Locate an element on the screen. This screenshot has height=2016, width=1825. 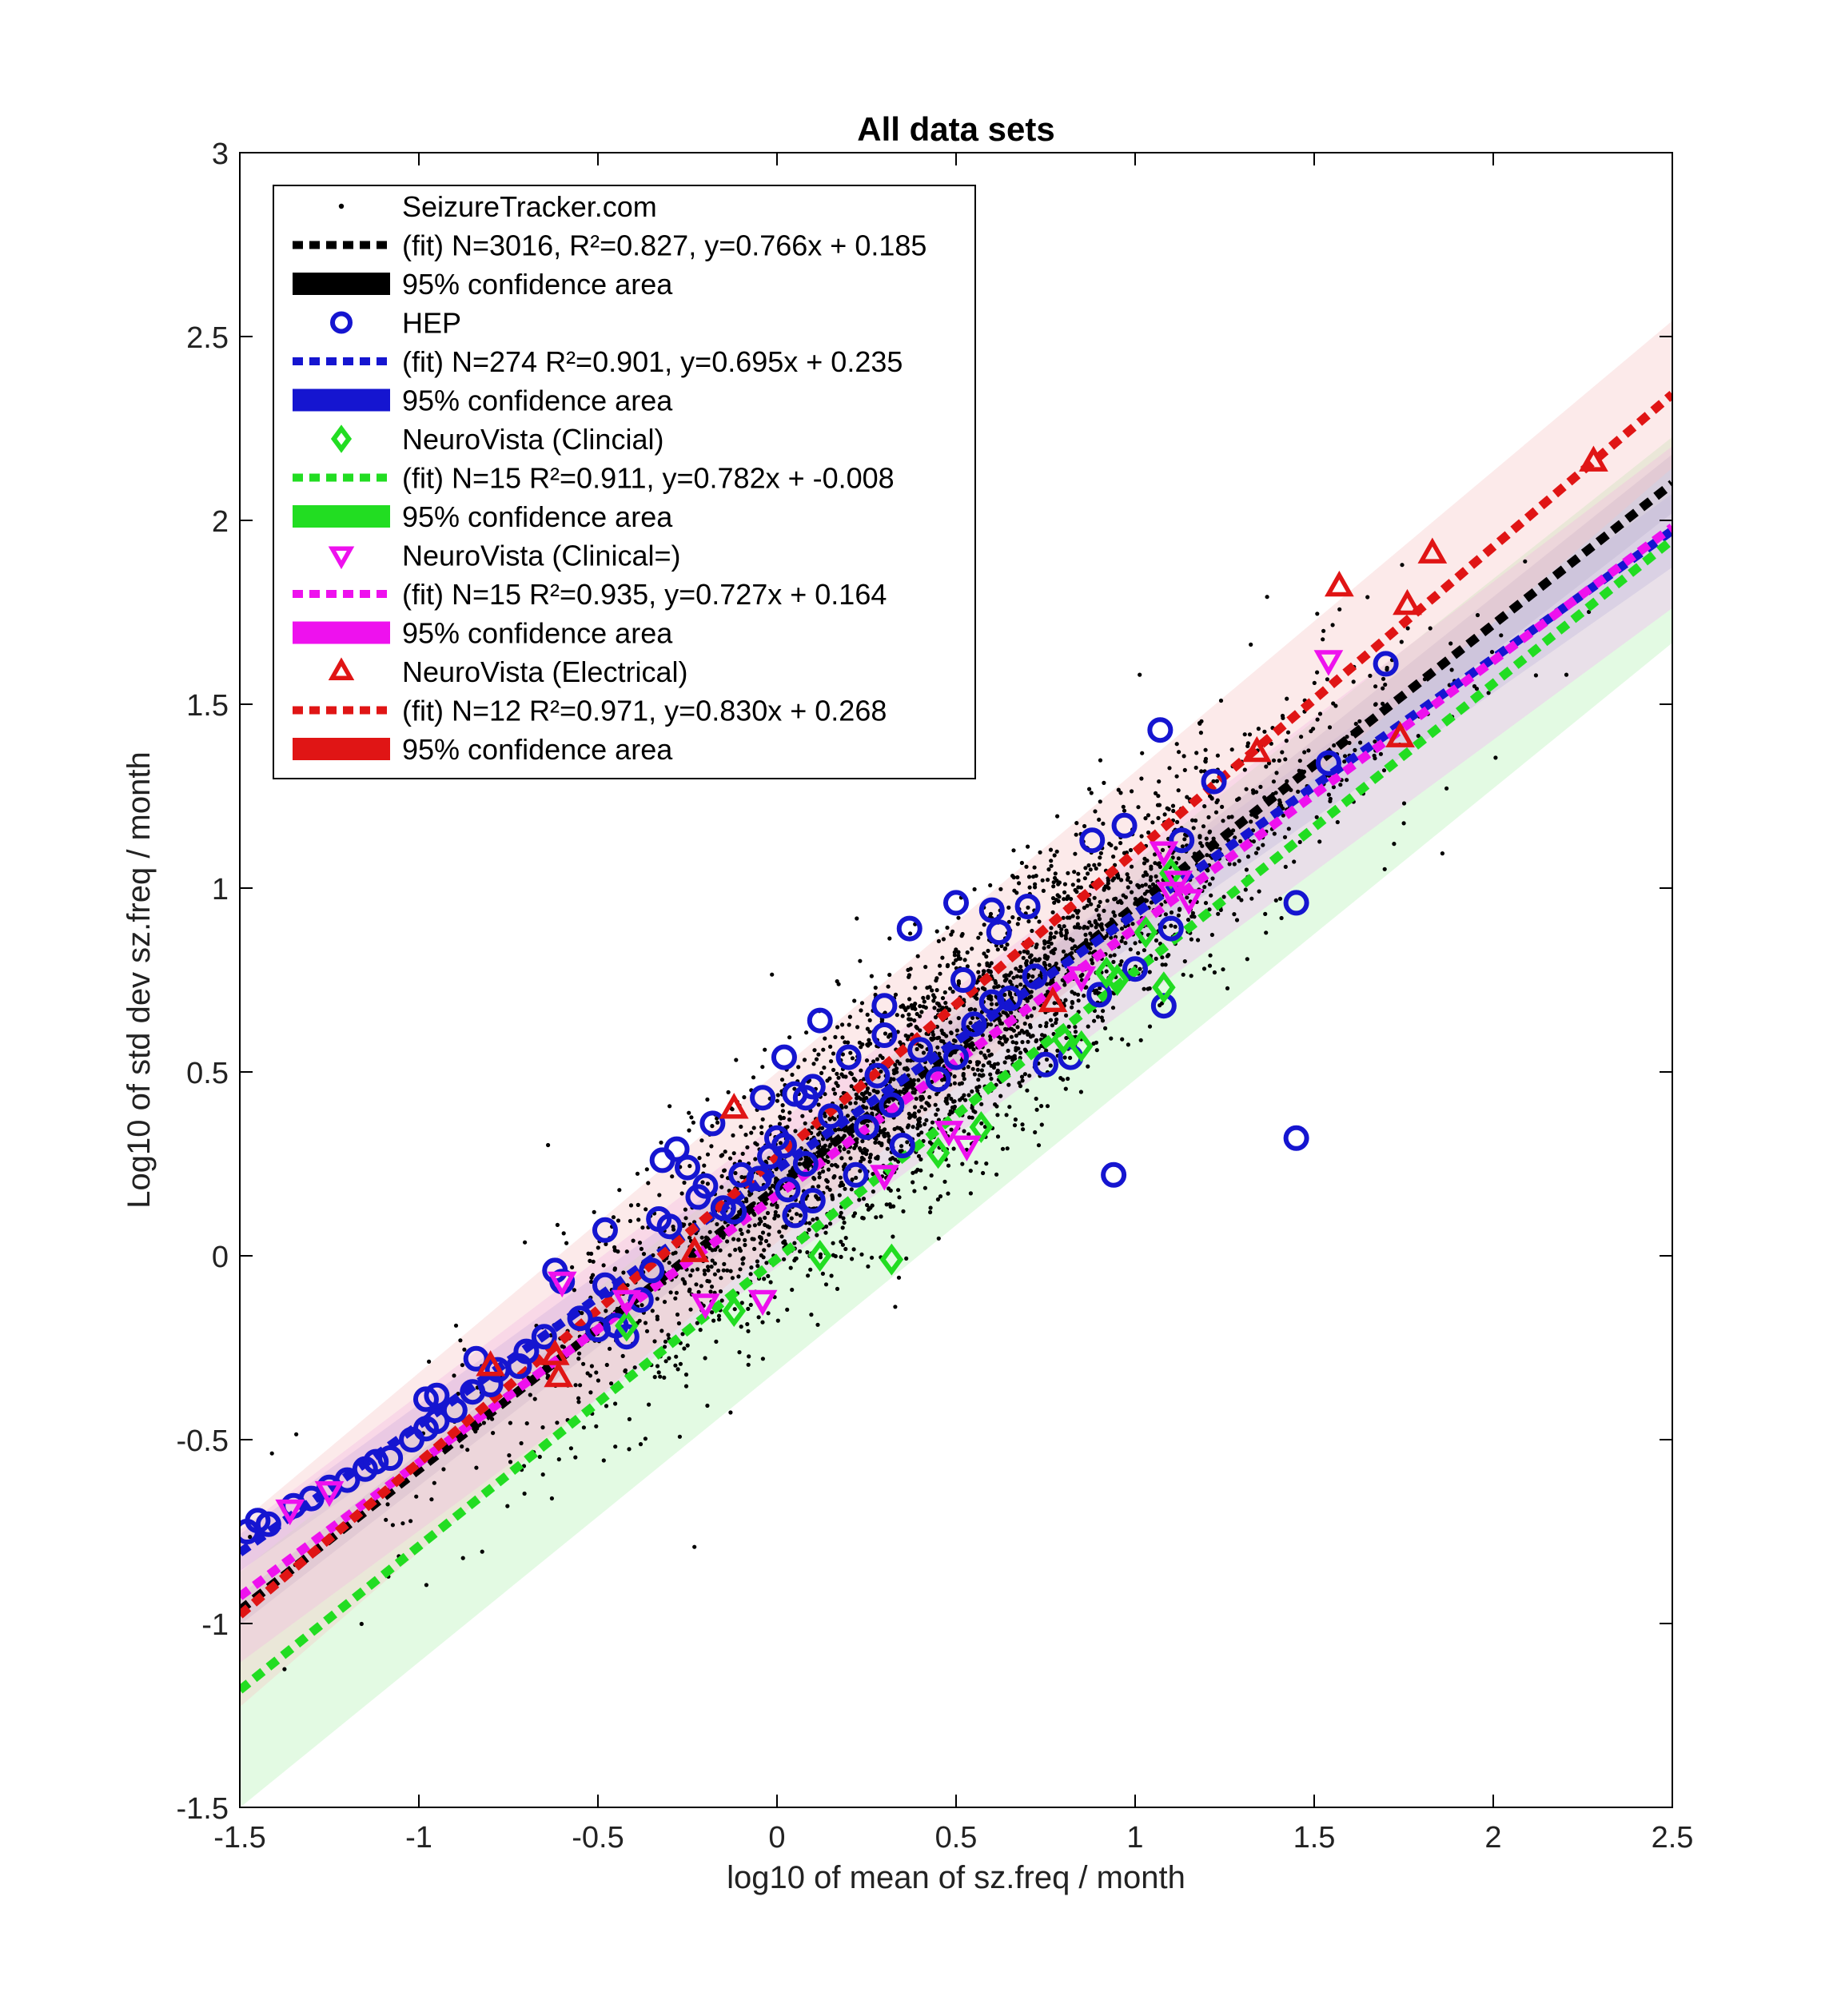
x-tick-label: 1.5 is located at coordinates (1314, 1838).